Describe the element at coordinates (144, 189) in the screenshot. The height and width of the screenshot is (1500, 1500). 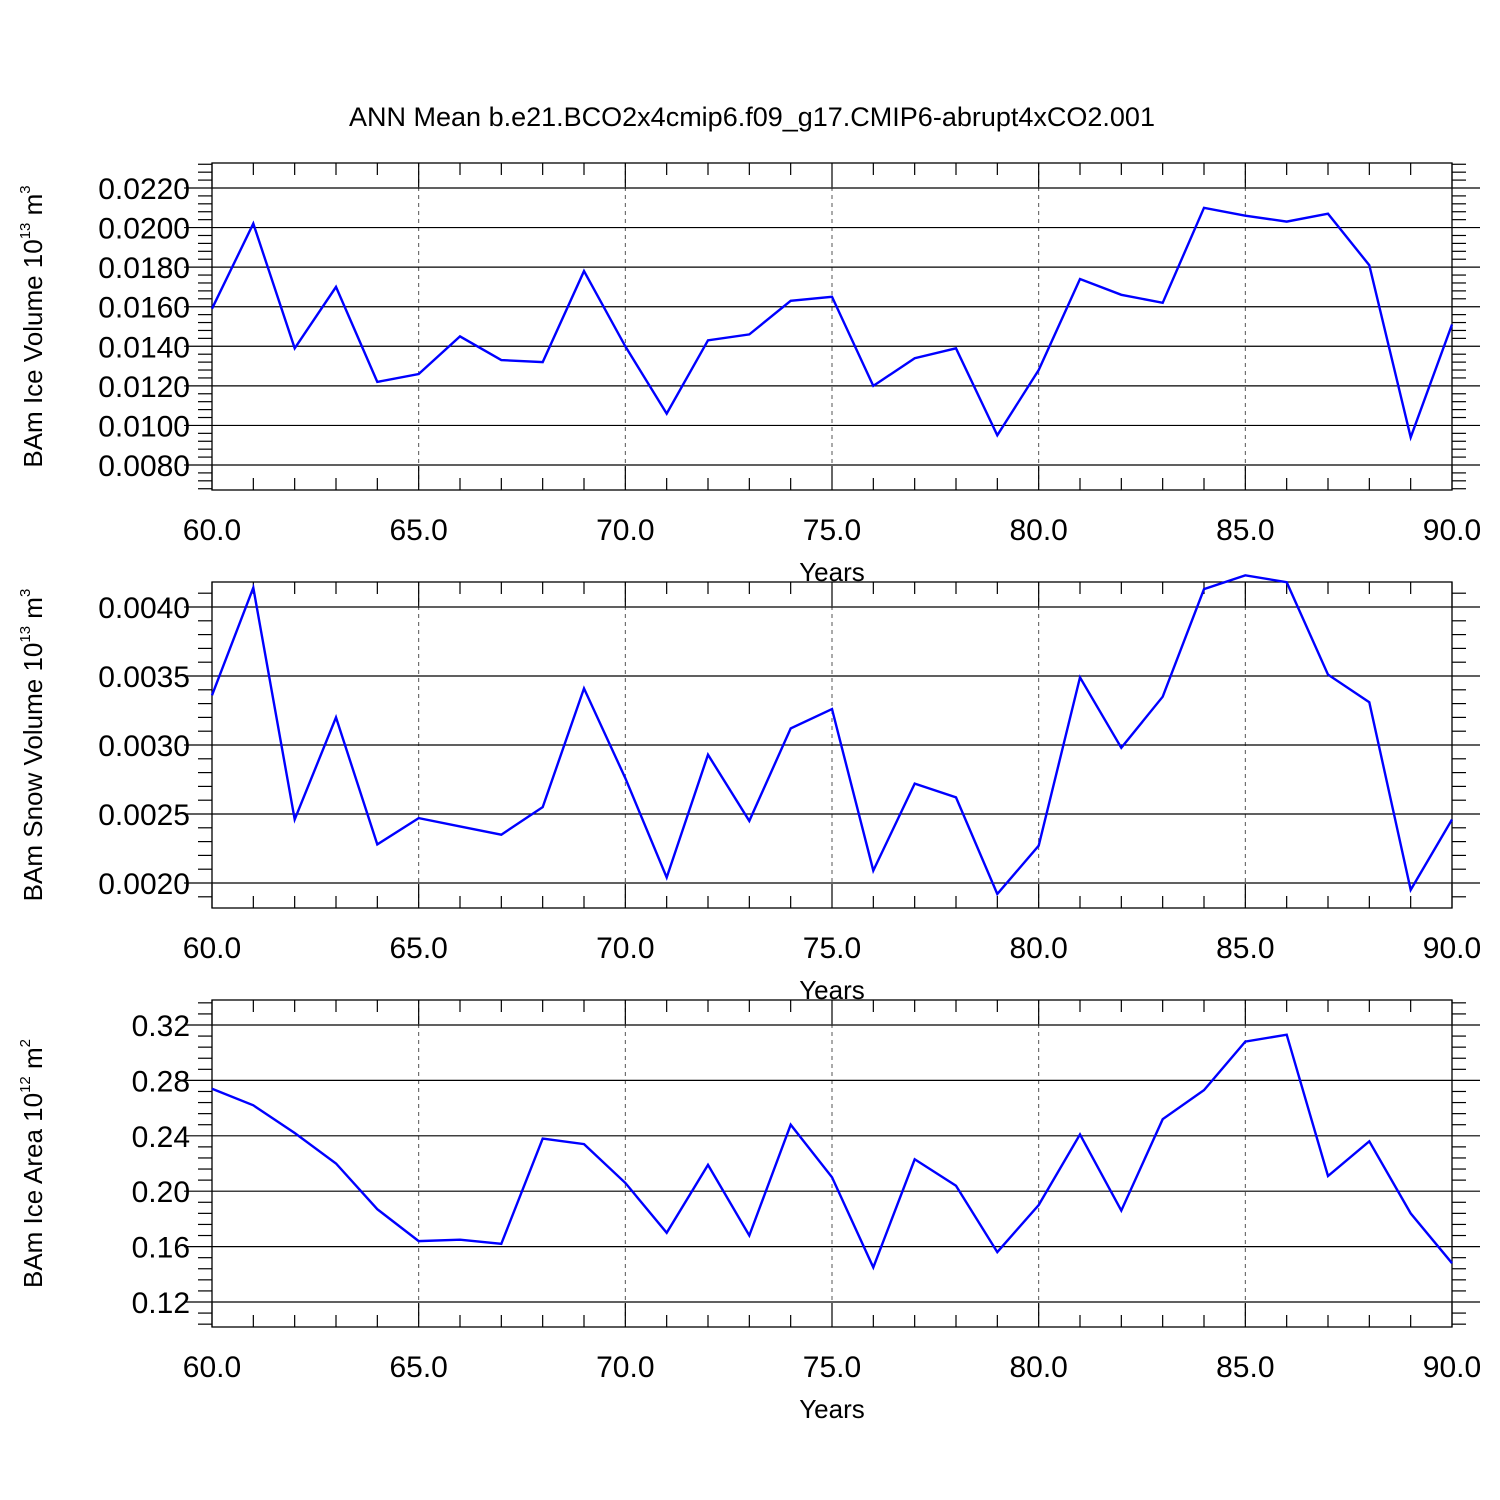
I see `y-tick-label: 0.0220` at that location.